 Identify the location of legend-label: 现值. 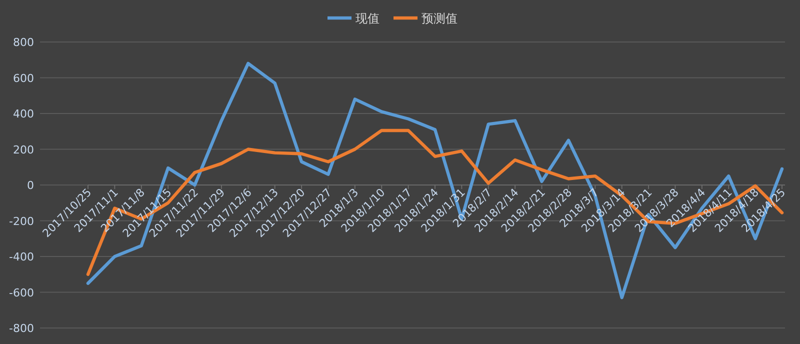
(368, 19).